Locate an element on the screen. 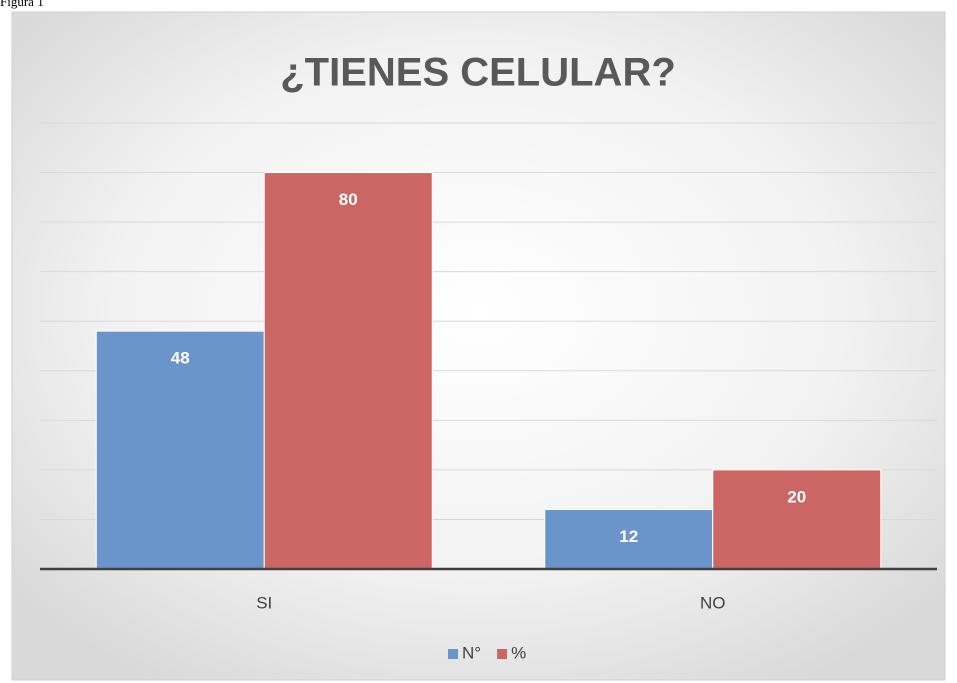  value-label: 12 is located at coordinates (628, 536).